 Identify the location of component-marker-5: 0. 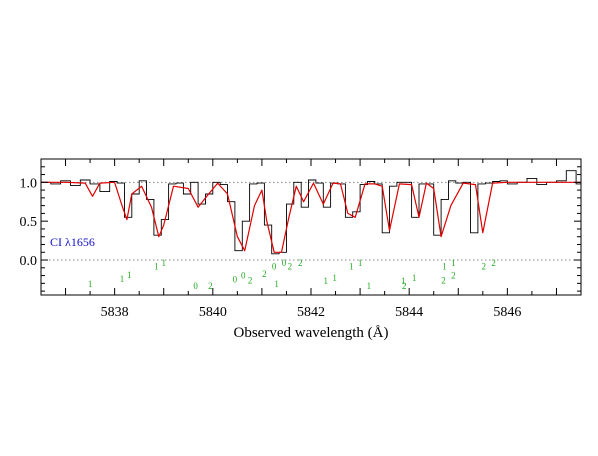
(195, 286).